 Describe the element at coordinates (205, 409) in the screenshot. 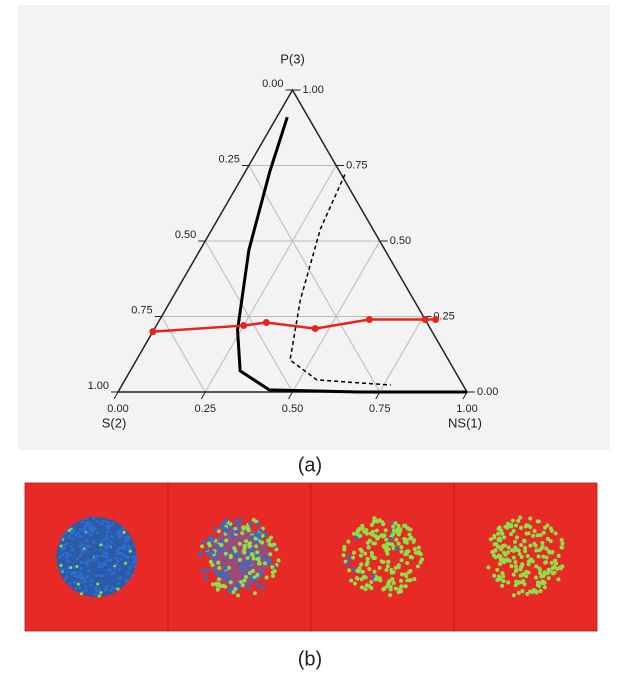

I see `bottom-tick-label: 0.25` at that location.